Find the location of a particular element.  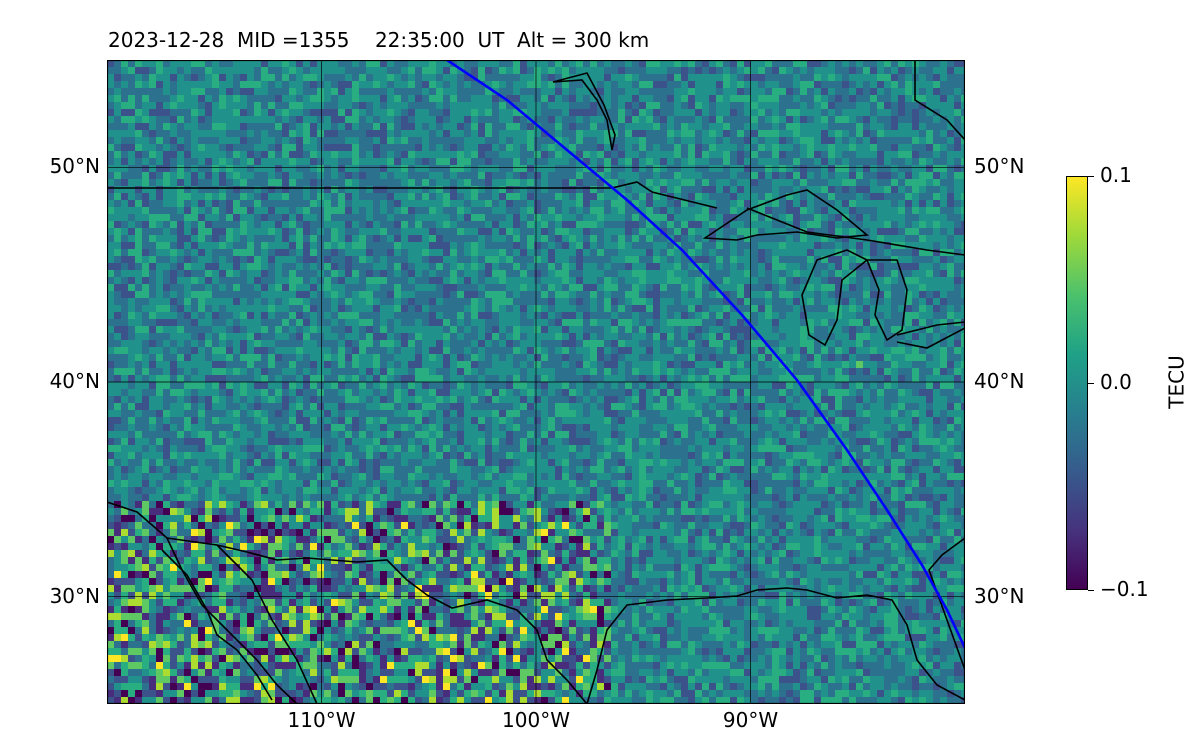

lon-label: 110°W is located at coordinates (321, 720).